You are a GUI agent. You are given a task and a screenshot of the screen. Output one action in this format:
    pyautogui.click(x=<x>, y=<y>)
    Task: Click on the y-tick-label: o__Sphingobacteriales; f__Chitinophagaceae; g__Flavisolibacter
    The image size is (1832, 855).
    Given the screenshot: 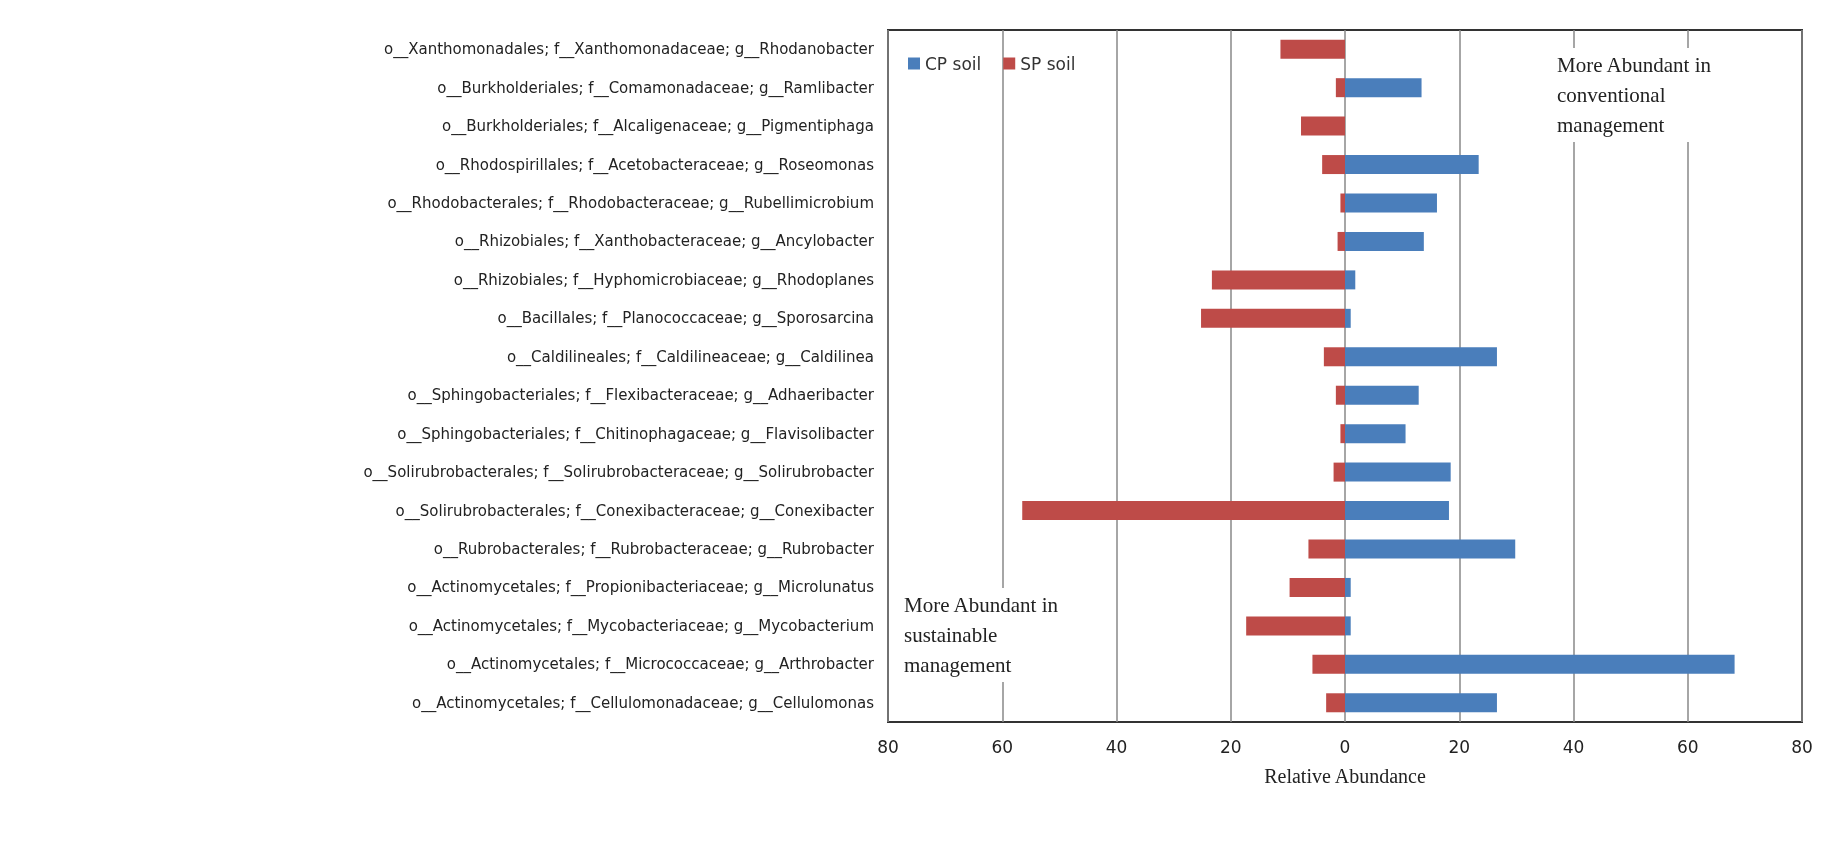 What is the action you would take?
    pyautogui.click(x=636, y=434)
    